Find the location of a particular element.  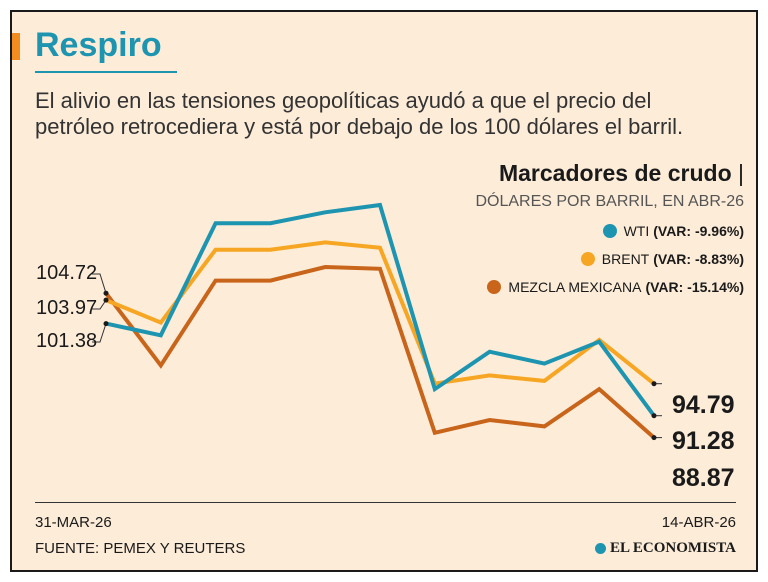

start-label-wti: 101.38 is located at coordinates (67, 341).